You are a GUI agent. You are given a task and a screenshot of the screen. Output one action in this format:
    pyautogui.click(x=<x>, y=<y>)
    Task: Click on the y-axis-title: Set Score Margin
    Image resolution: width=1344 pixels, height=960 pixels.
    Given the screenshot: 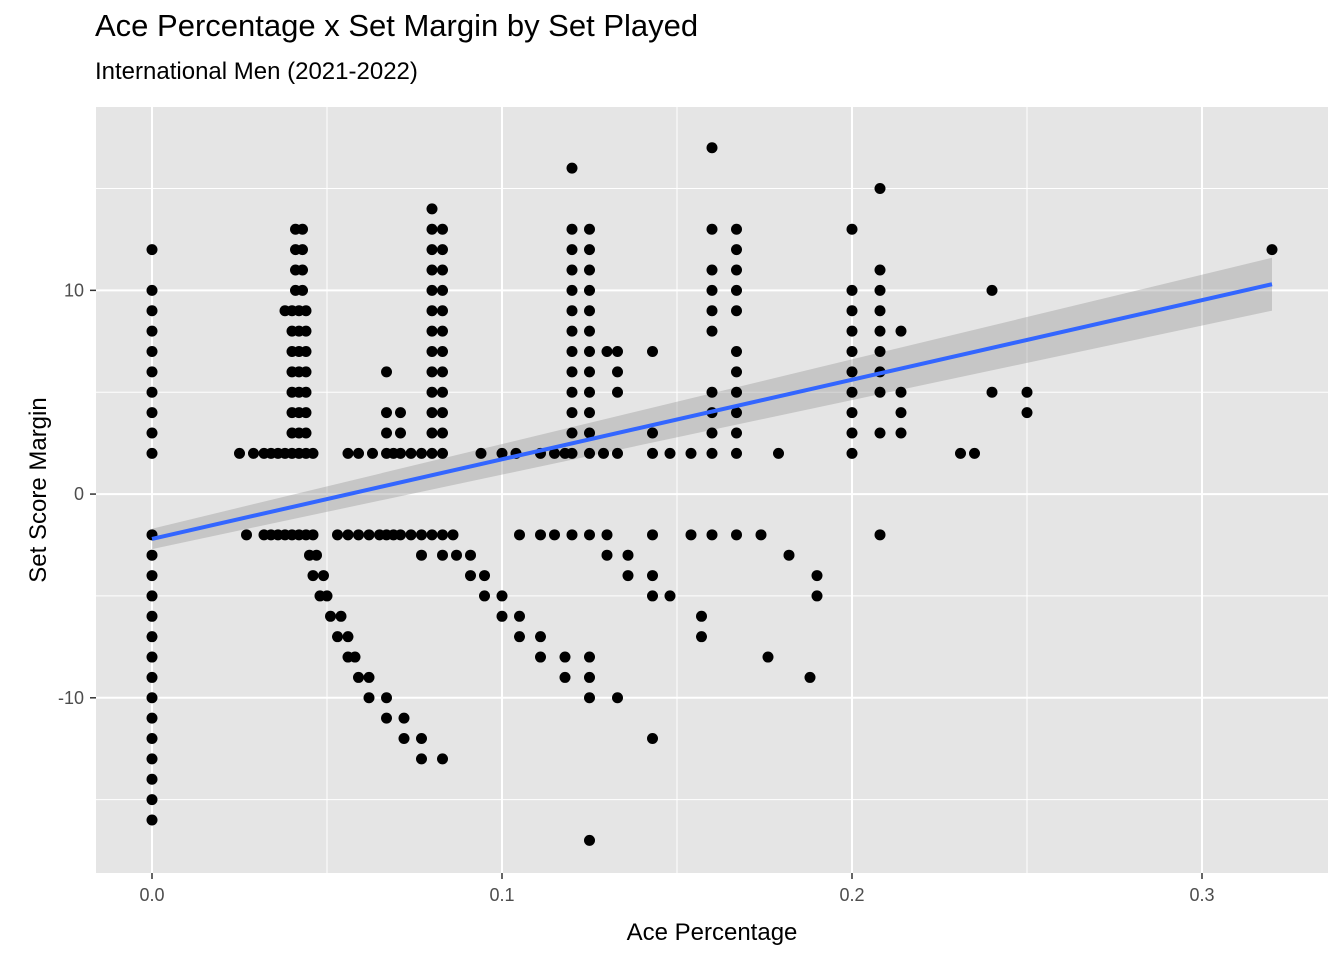 What is the action you would take?
    pyautogui.click(x=38, y=489)
    